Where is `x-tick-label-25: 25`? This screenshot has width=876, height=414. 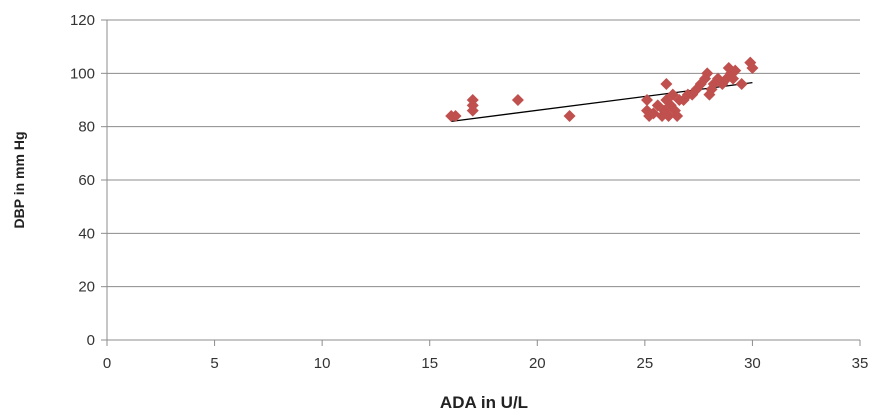
x-tick-label-25: 25 is located at coordinates (645, 363).